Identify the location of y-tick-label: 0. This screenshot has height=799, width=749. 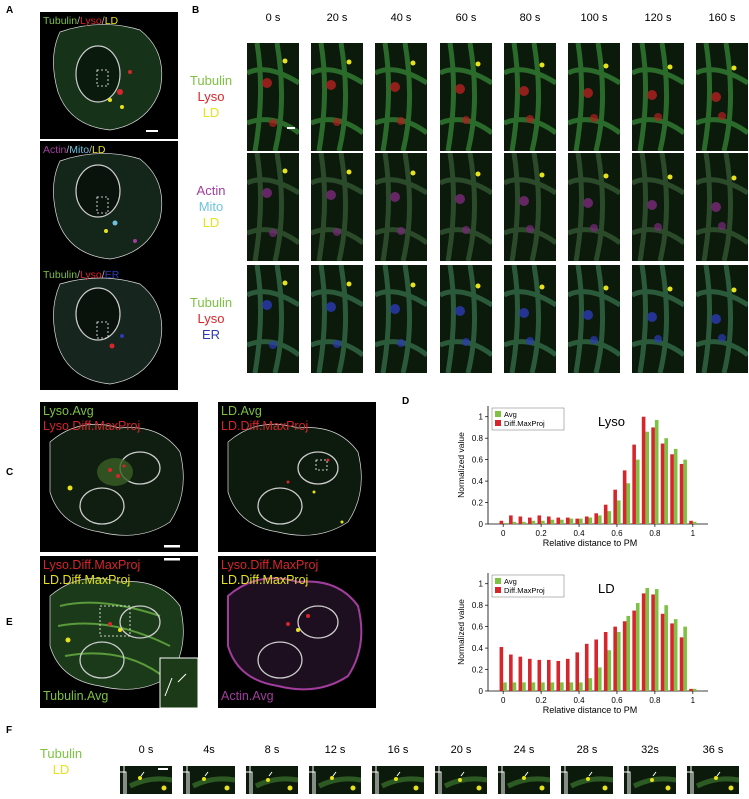
(481, 691).